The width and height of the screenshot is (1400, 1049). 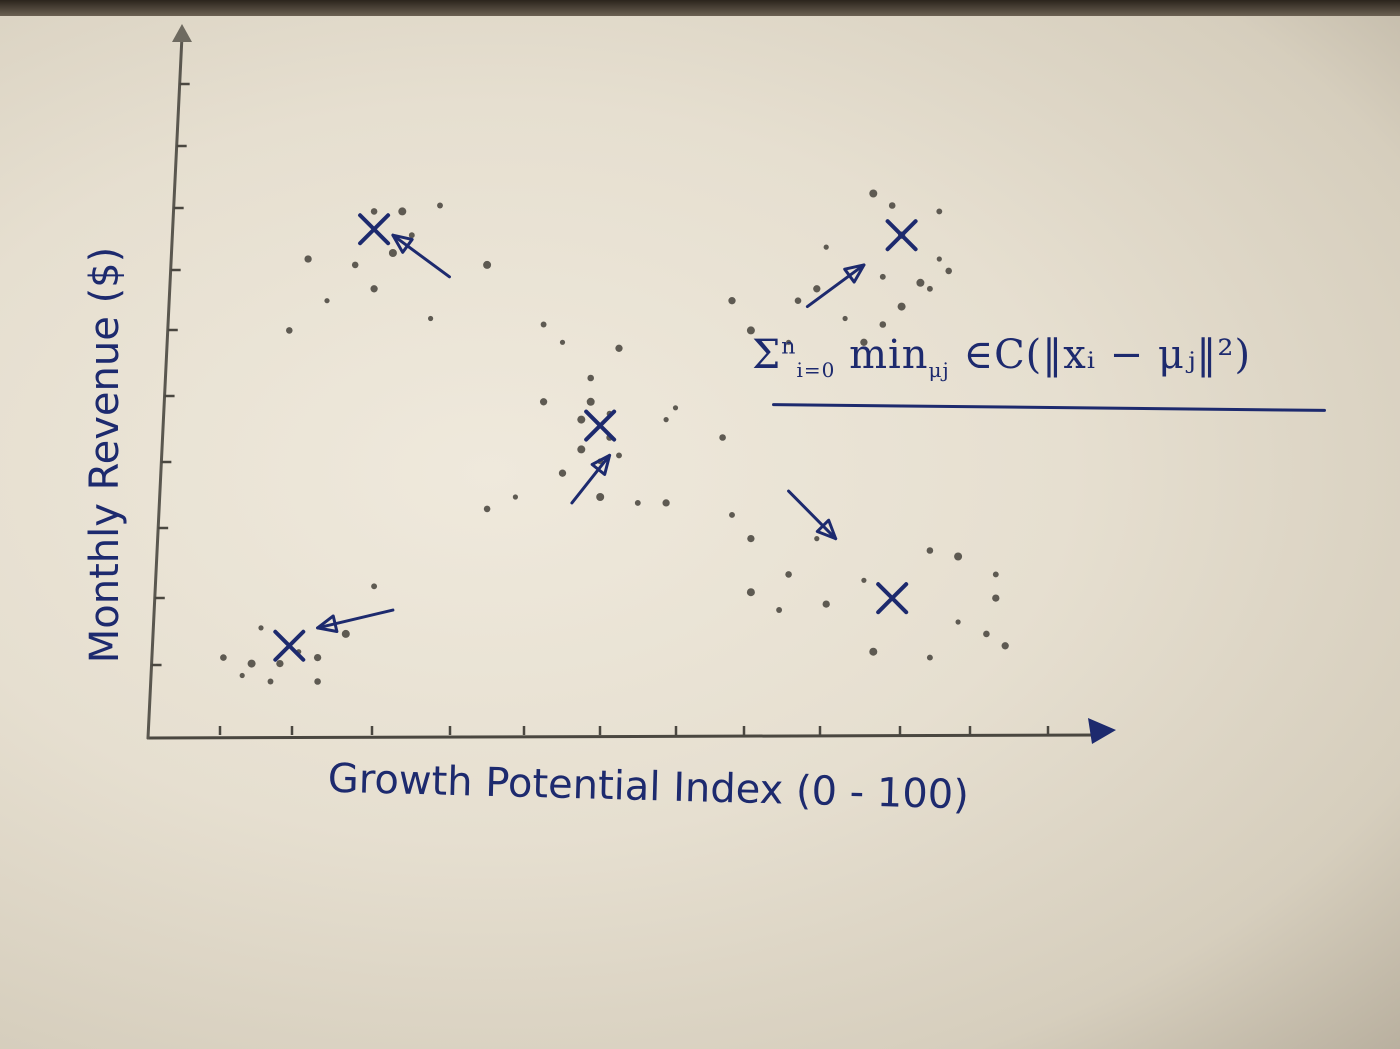 What do you see at coordinates (165, 387) in the screenshot?
I see `y-axis-line` at bounding box center [165, 387].